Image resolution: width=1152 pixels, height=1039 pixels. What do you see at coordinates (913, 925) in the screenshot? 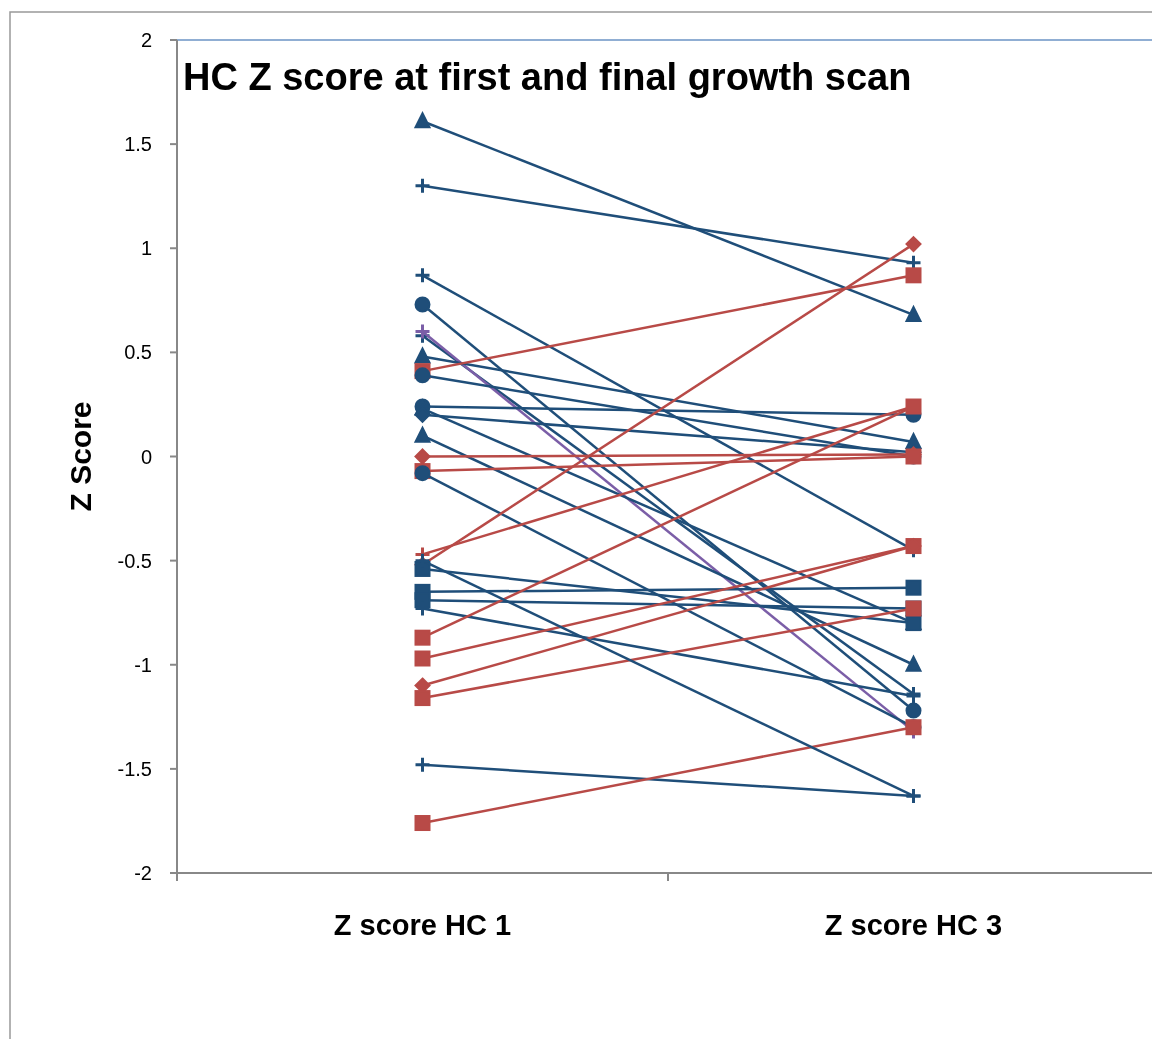
I see `x-tick-label: Z score HC 3` at bounding box center [913, 925].